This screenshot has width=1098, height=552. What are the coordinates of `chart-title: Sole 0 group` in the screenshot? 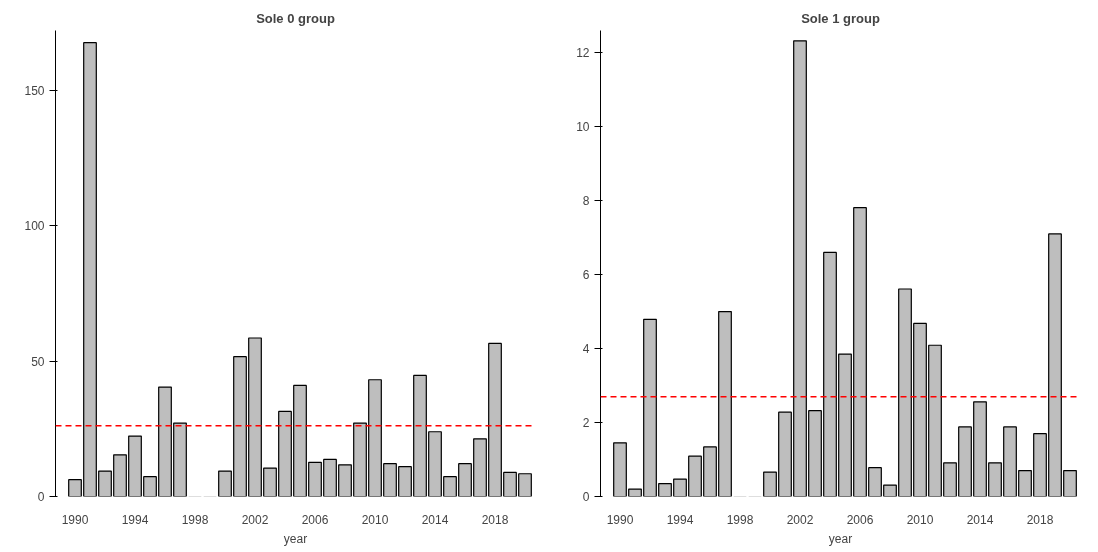 It's located at (295, 18).